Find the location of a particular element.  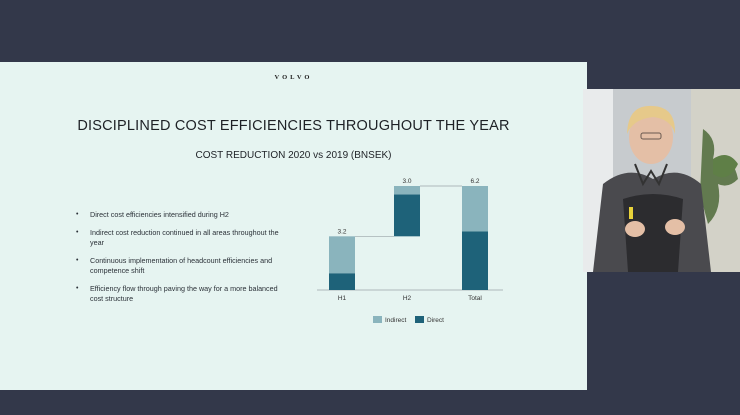

presenter-video is located at coordinates (661, 180).